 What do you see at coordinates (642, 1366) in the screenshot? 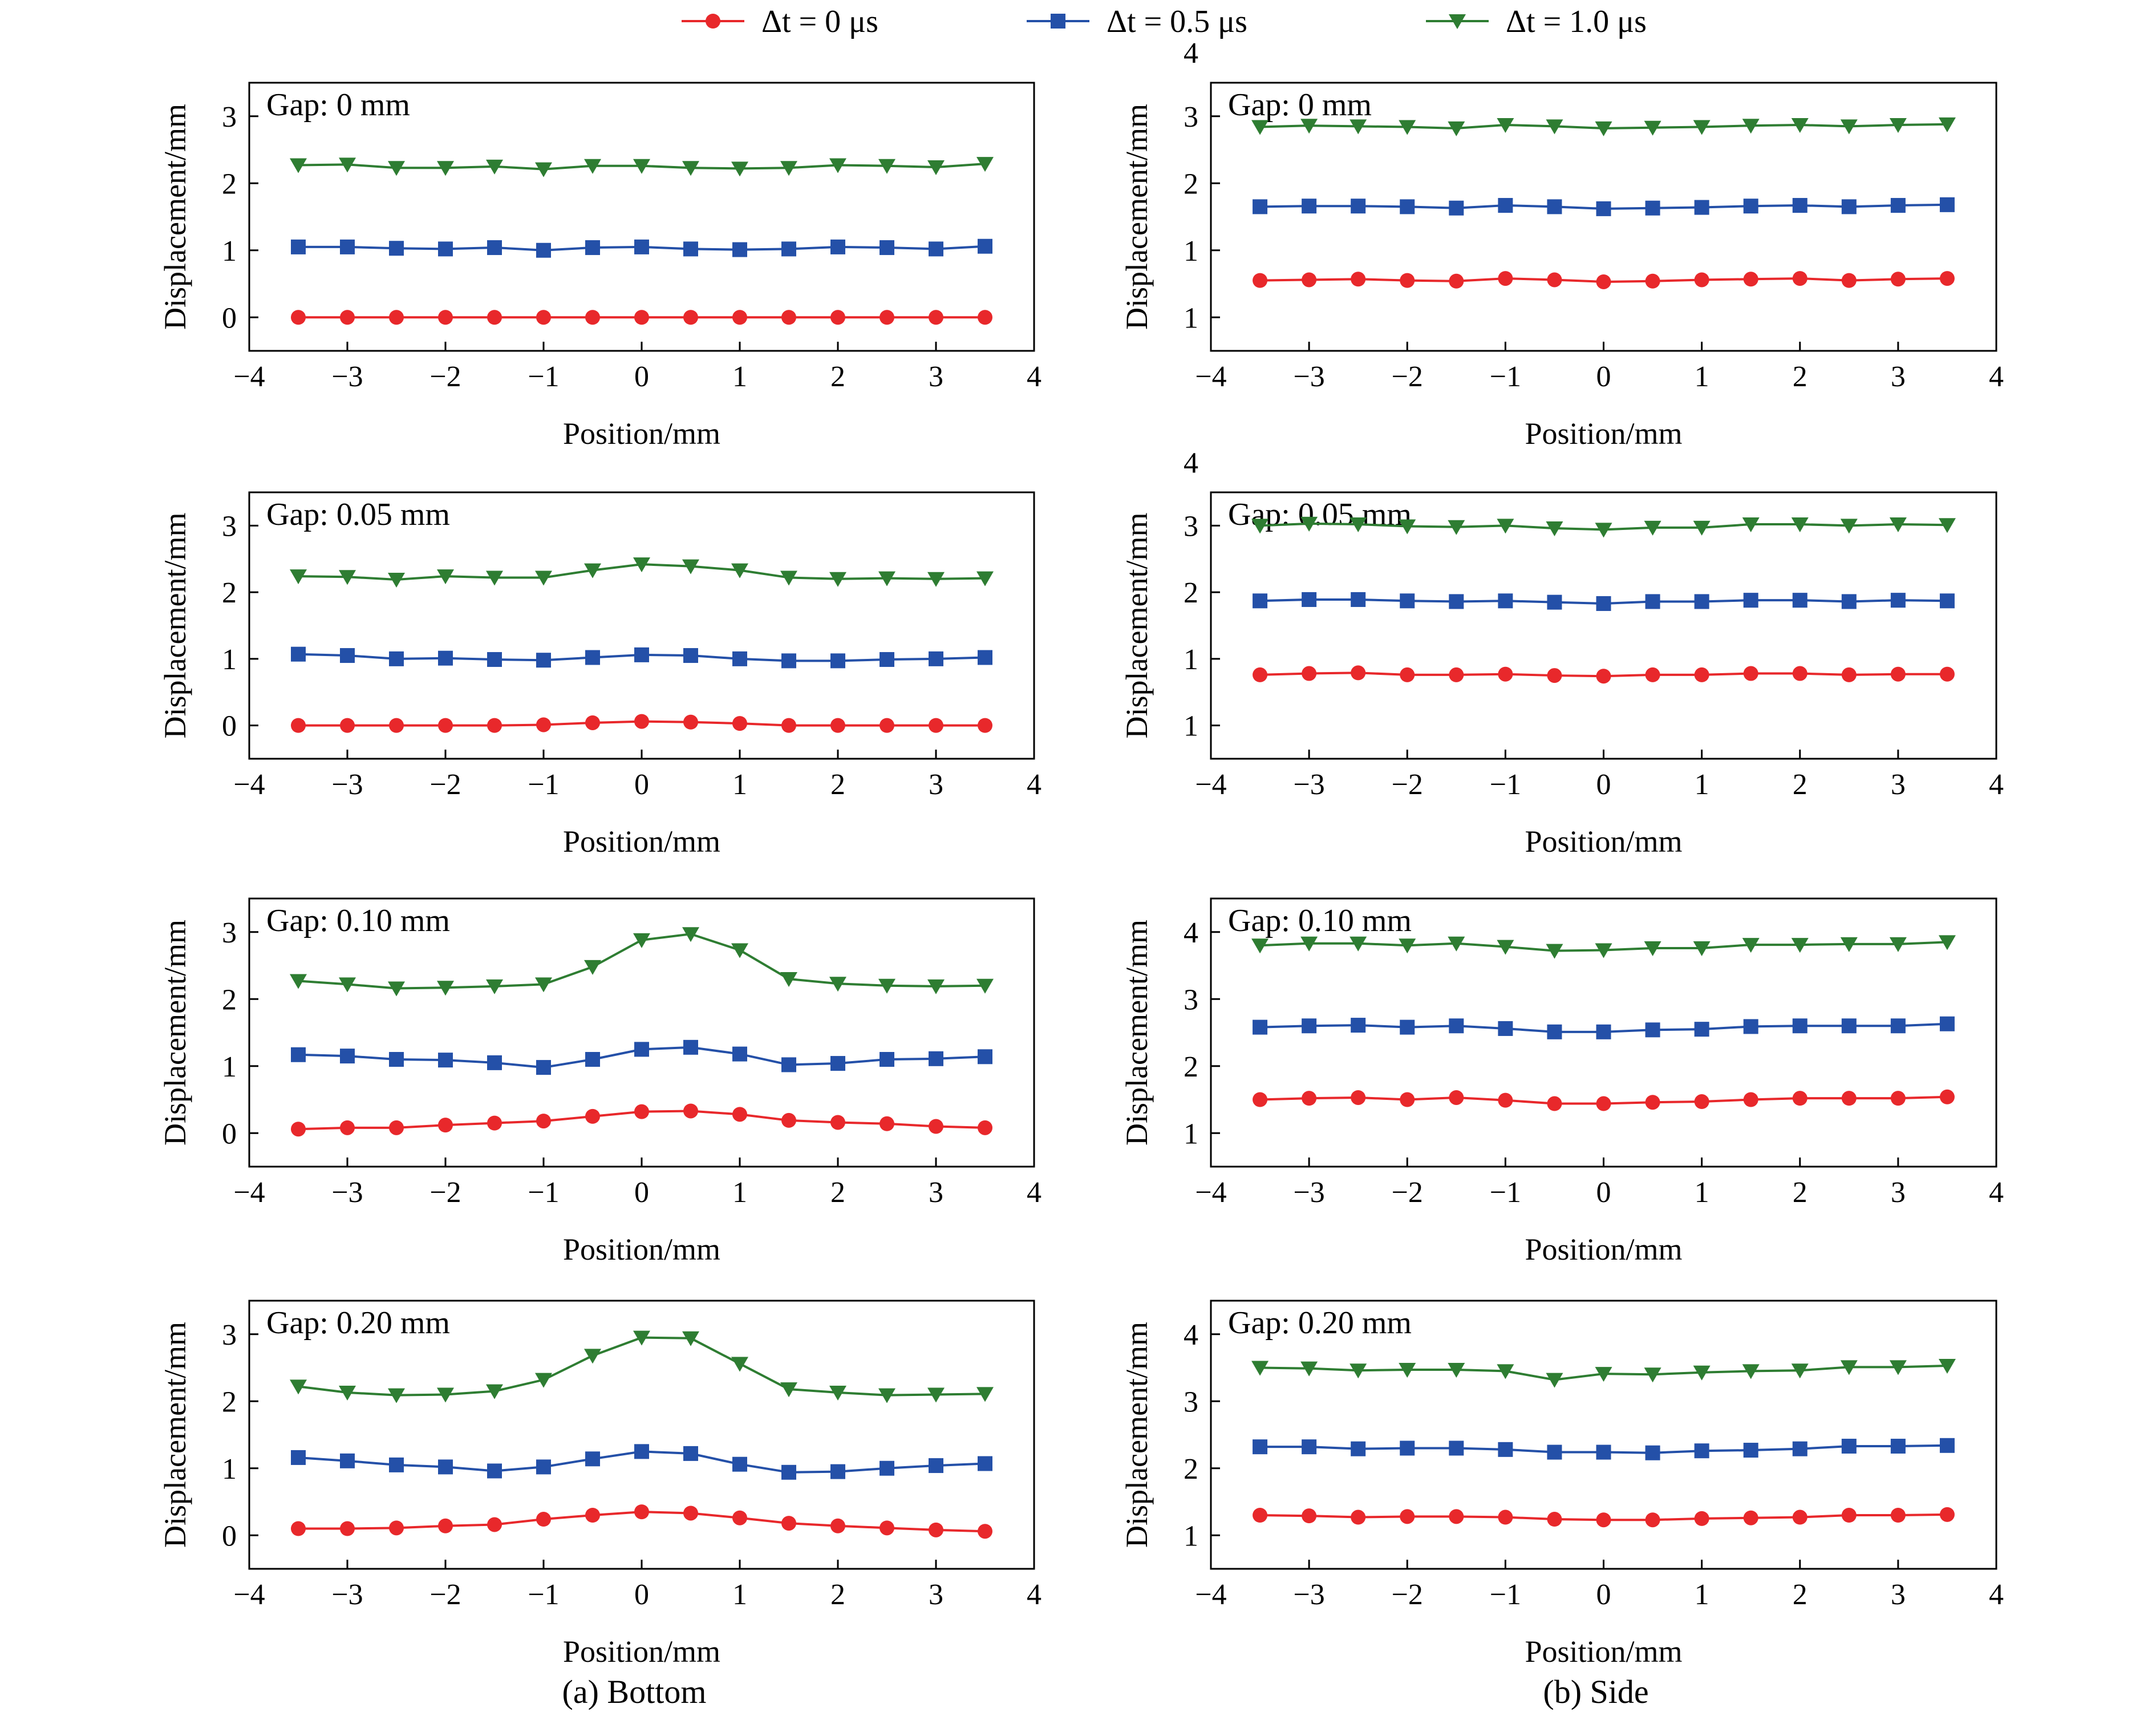
I see `series-line` at bounding box center [642, 1366].